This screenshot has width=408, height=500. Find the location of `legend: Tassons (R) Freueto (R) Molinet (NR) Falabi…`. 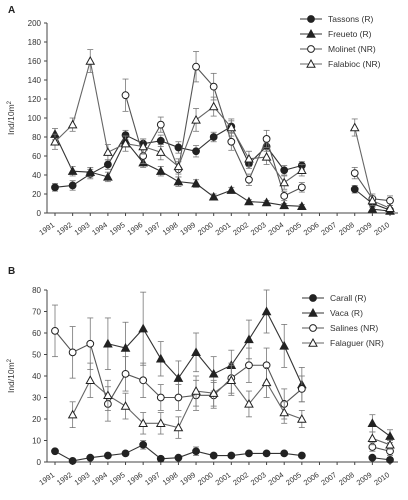

legend: Tassons (R) Freueto (R) Molinet (NR) Falabi… is located at coordinates (340, 41).